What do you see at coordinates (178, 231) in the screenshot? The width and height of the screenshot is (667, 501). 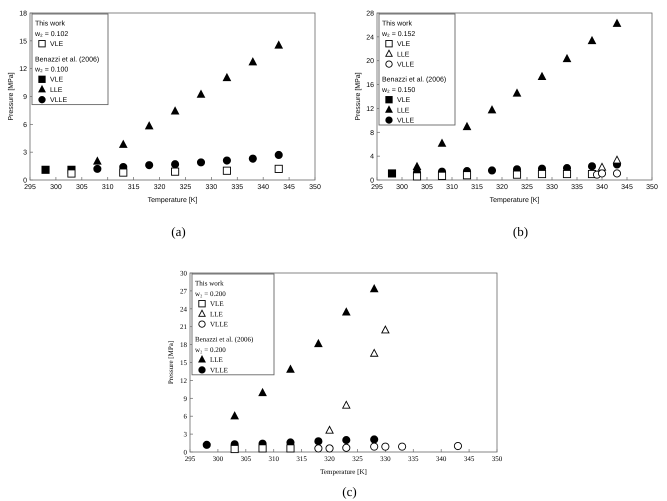 I see `text: (a)` at bounding box center [178, 231].